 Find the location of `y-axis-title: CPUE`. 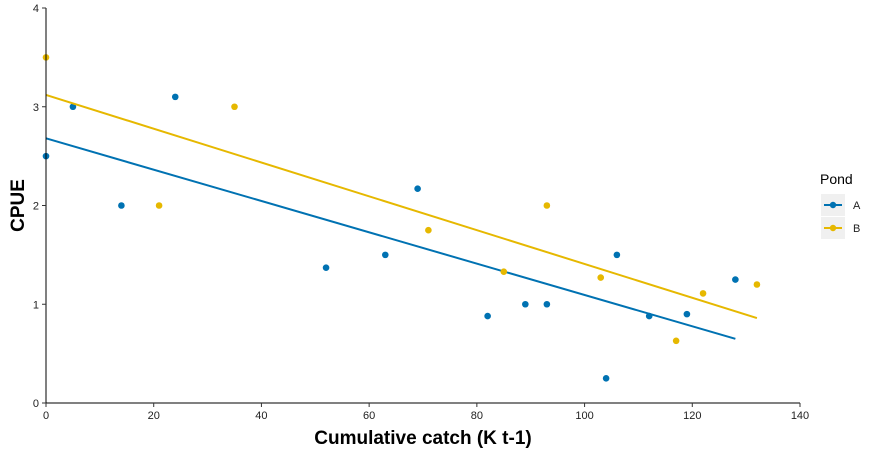

y-axis-title: CPUE is located at coordinates (18, 205).